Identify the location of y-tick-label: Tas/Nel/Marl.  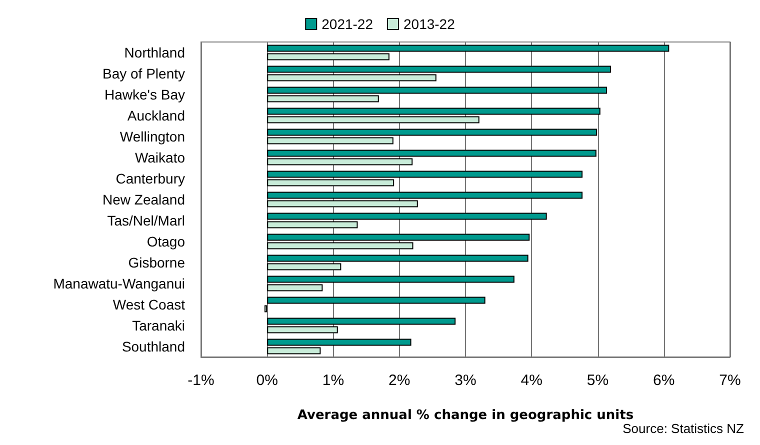
(146, 220).